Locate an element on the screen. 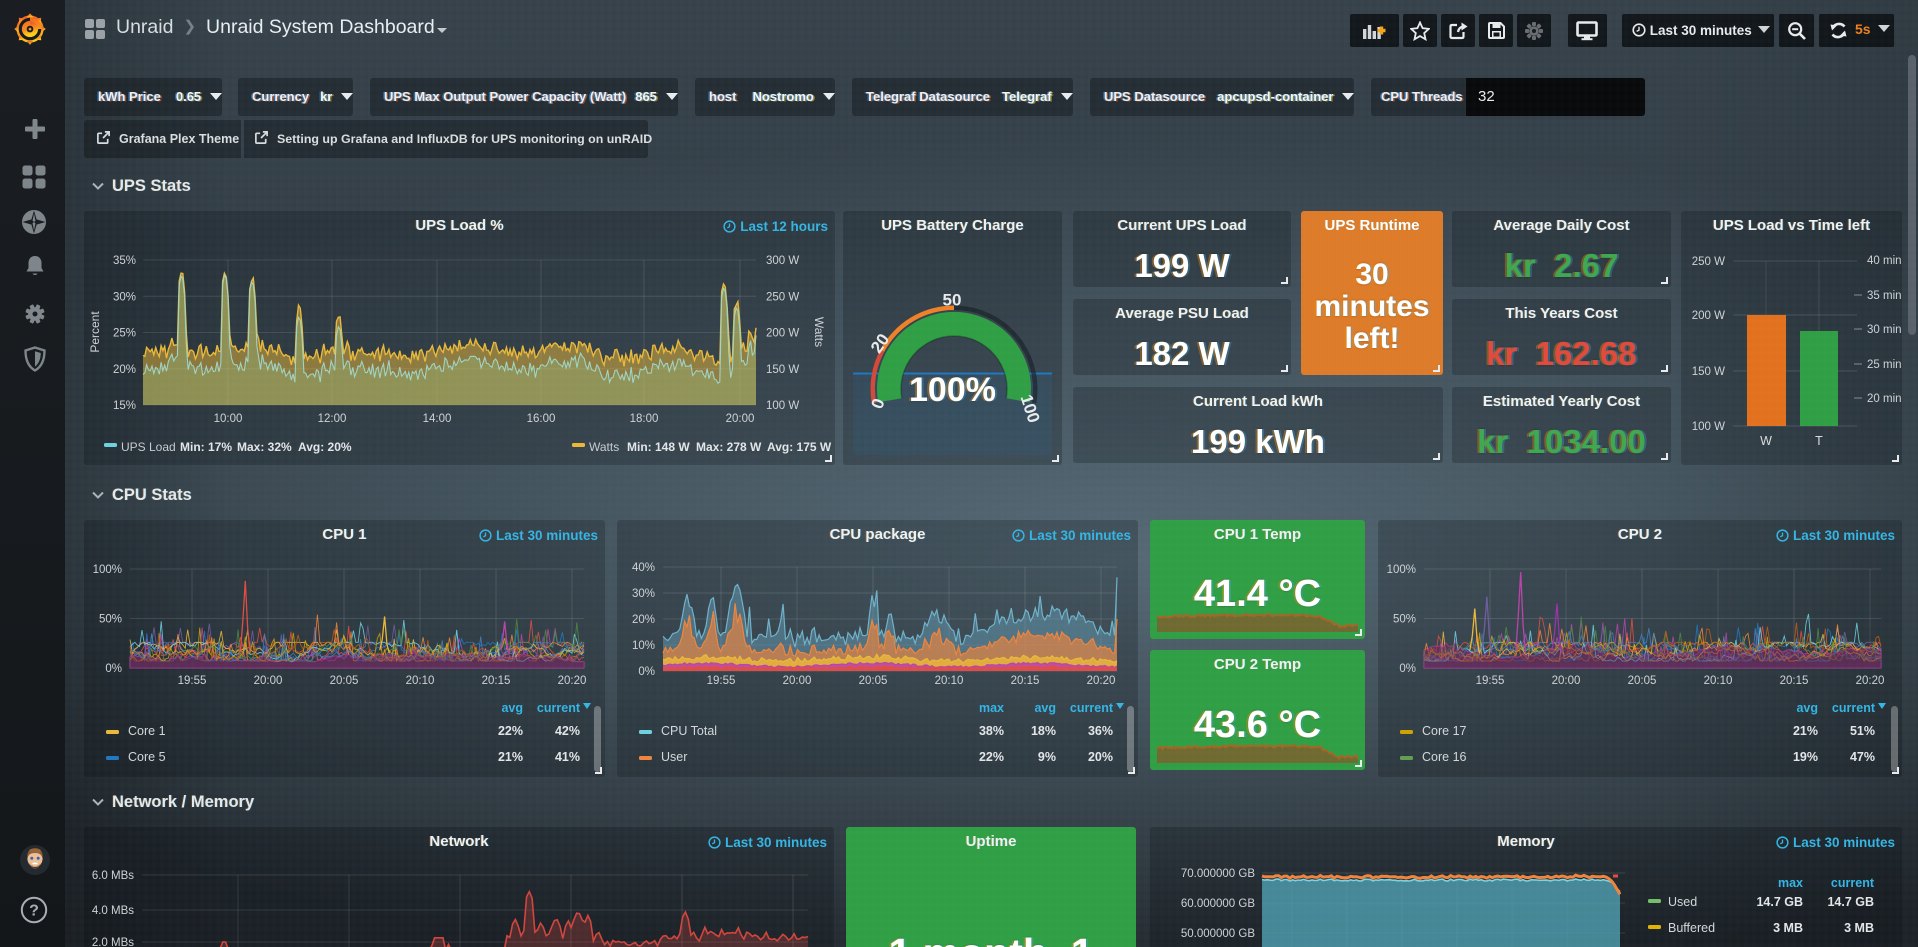 The height and width of the screenshot is (947, 1918). svg-text: 18:00 is located at coordinates (644, 419).